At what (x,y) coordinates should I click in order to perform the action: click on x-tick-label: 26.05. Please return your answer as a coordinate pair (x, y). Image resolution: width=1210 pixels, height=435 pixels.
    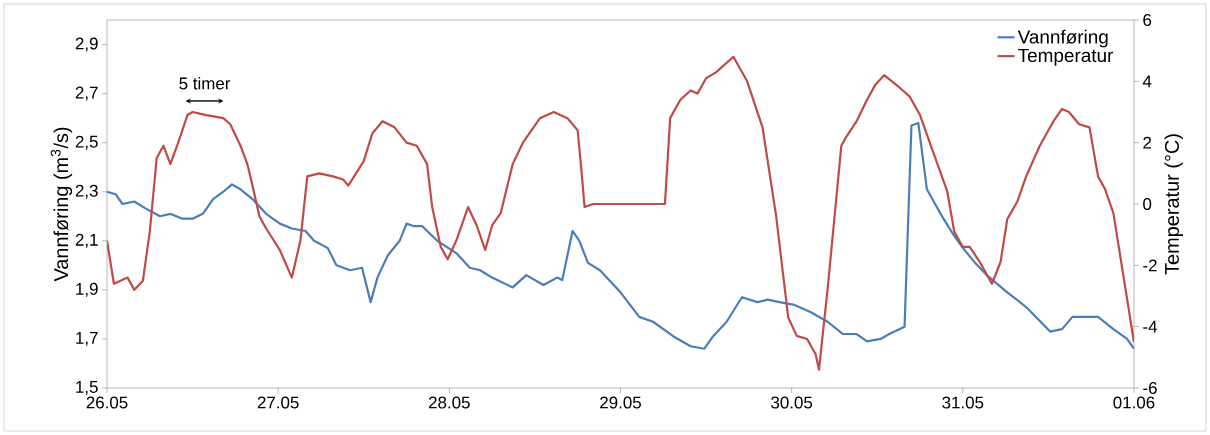
    Looking at the image, I should click on (107, 402).